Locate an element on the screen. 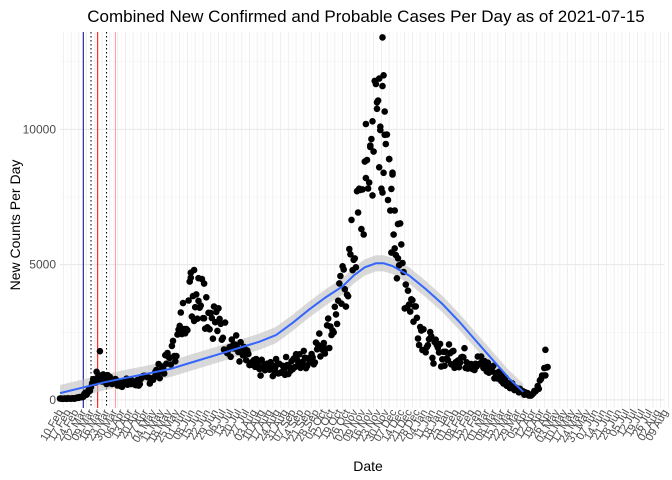 The image size is (672, 480). y-tick-label: 5000 is located at coordinates (42, 265).